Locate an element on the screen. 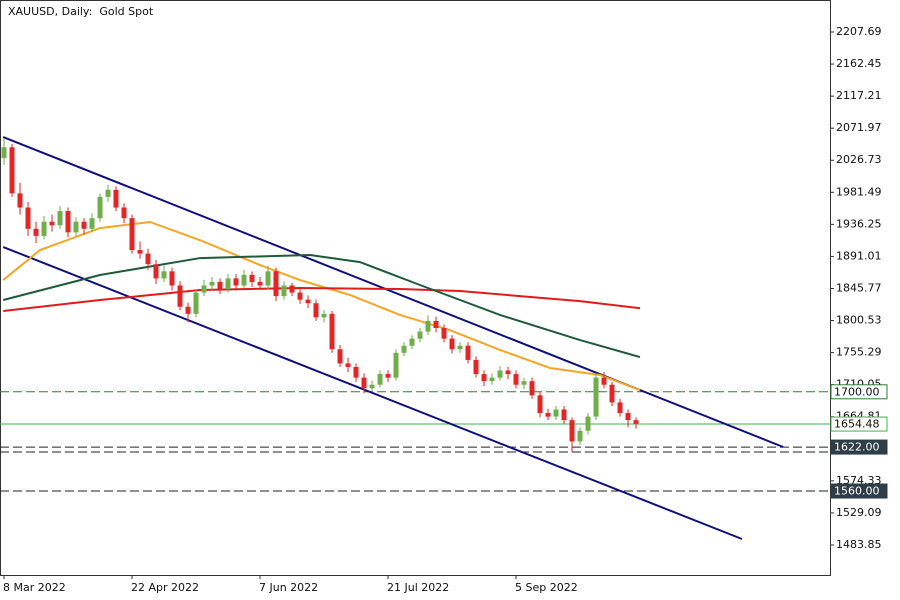 The image size is (900, 600). x-tick-label: 7 Jun 2022 is located at coordinates (288, 587).